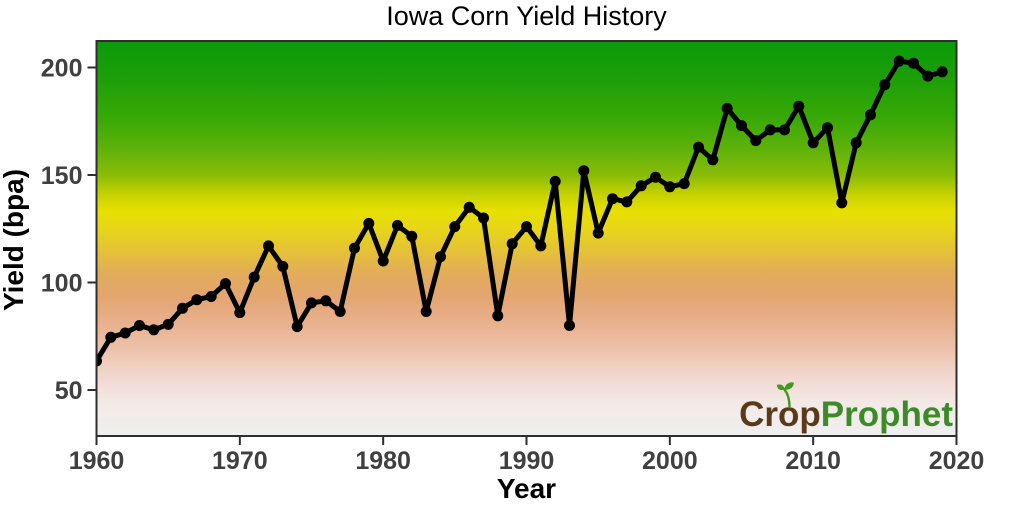 Image resolution: width=1024 pixels, height=512 pixels. Describe the element at coordinates (268, 246) in the screenshot. I see `data-point-1972` at that location.